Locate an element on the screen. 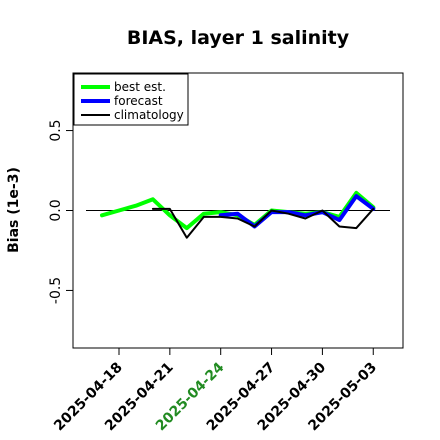 Image resolution: width=440 pixels, height=440 pixels. legend-box is located at coordinates (131, 99).